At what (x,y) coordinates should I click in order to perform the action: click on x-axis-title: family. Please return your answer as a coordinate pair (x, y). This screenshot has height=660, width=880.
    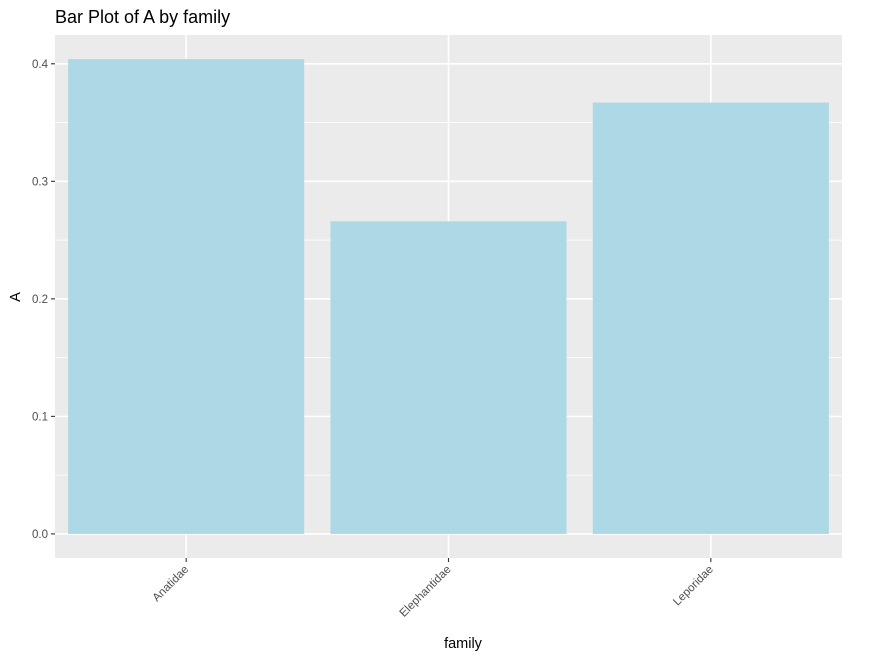
    Looking at the image, I should click on (463, 644).